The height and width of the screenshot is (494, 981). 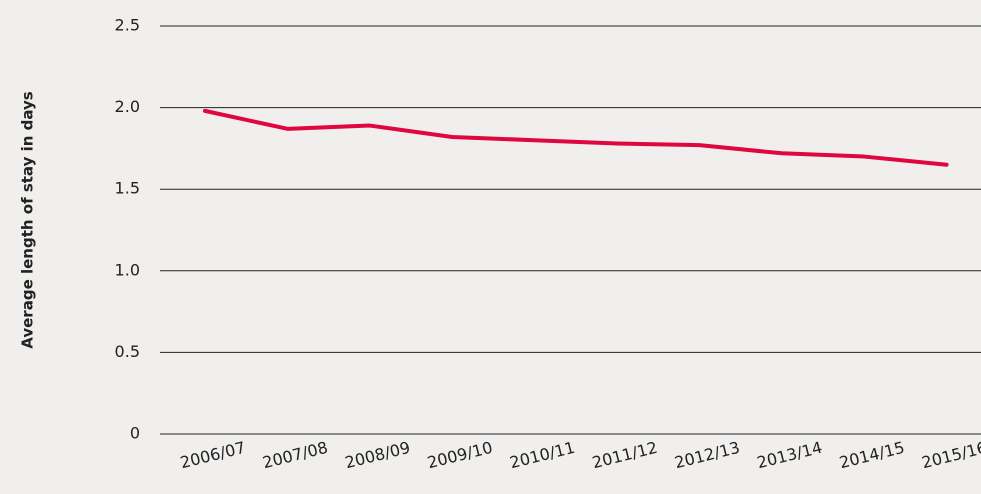 What do you see at coordinates (789, 455) in the screenshot?
I see `x-tick-label: 2013/14` at bounding box center [789, 455].